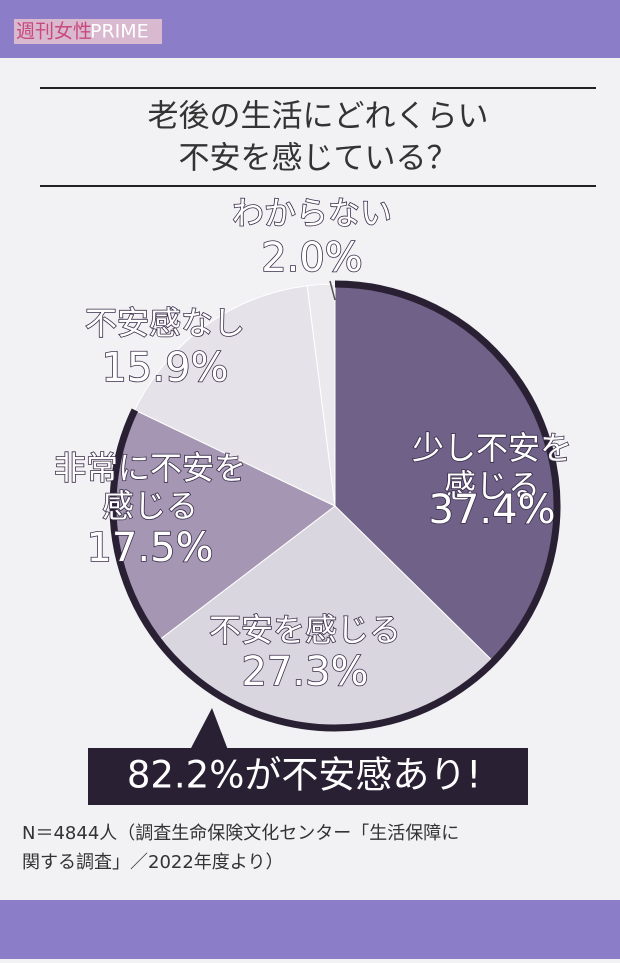  I want to click on slice-label: 少し不安を, so click(492, 448).